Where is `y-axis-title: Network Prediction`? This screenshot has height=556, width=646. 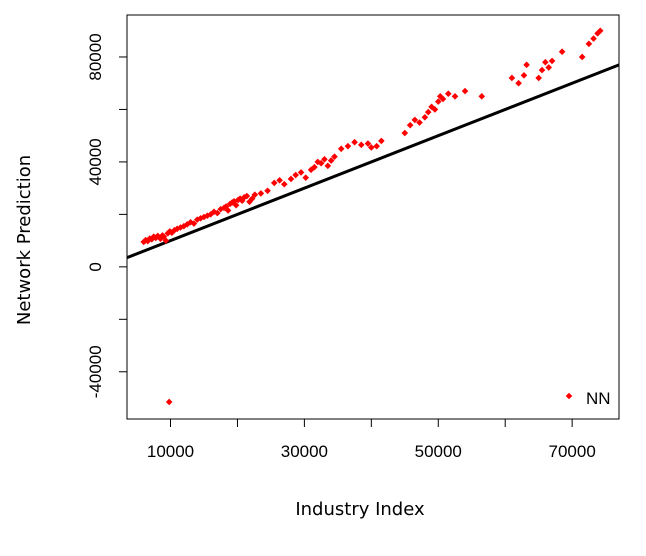 y-axis-title: Network Prediction is located at coordinates (24, 240).